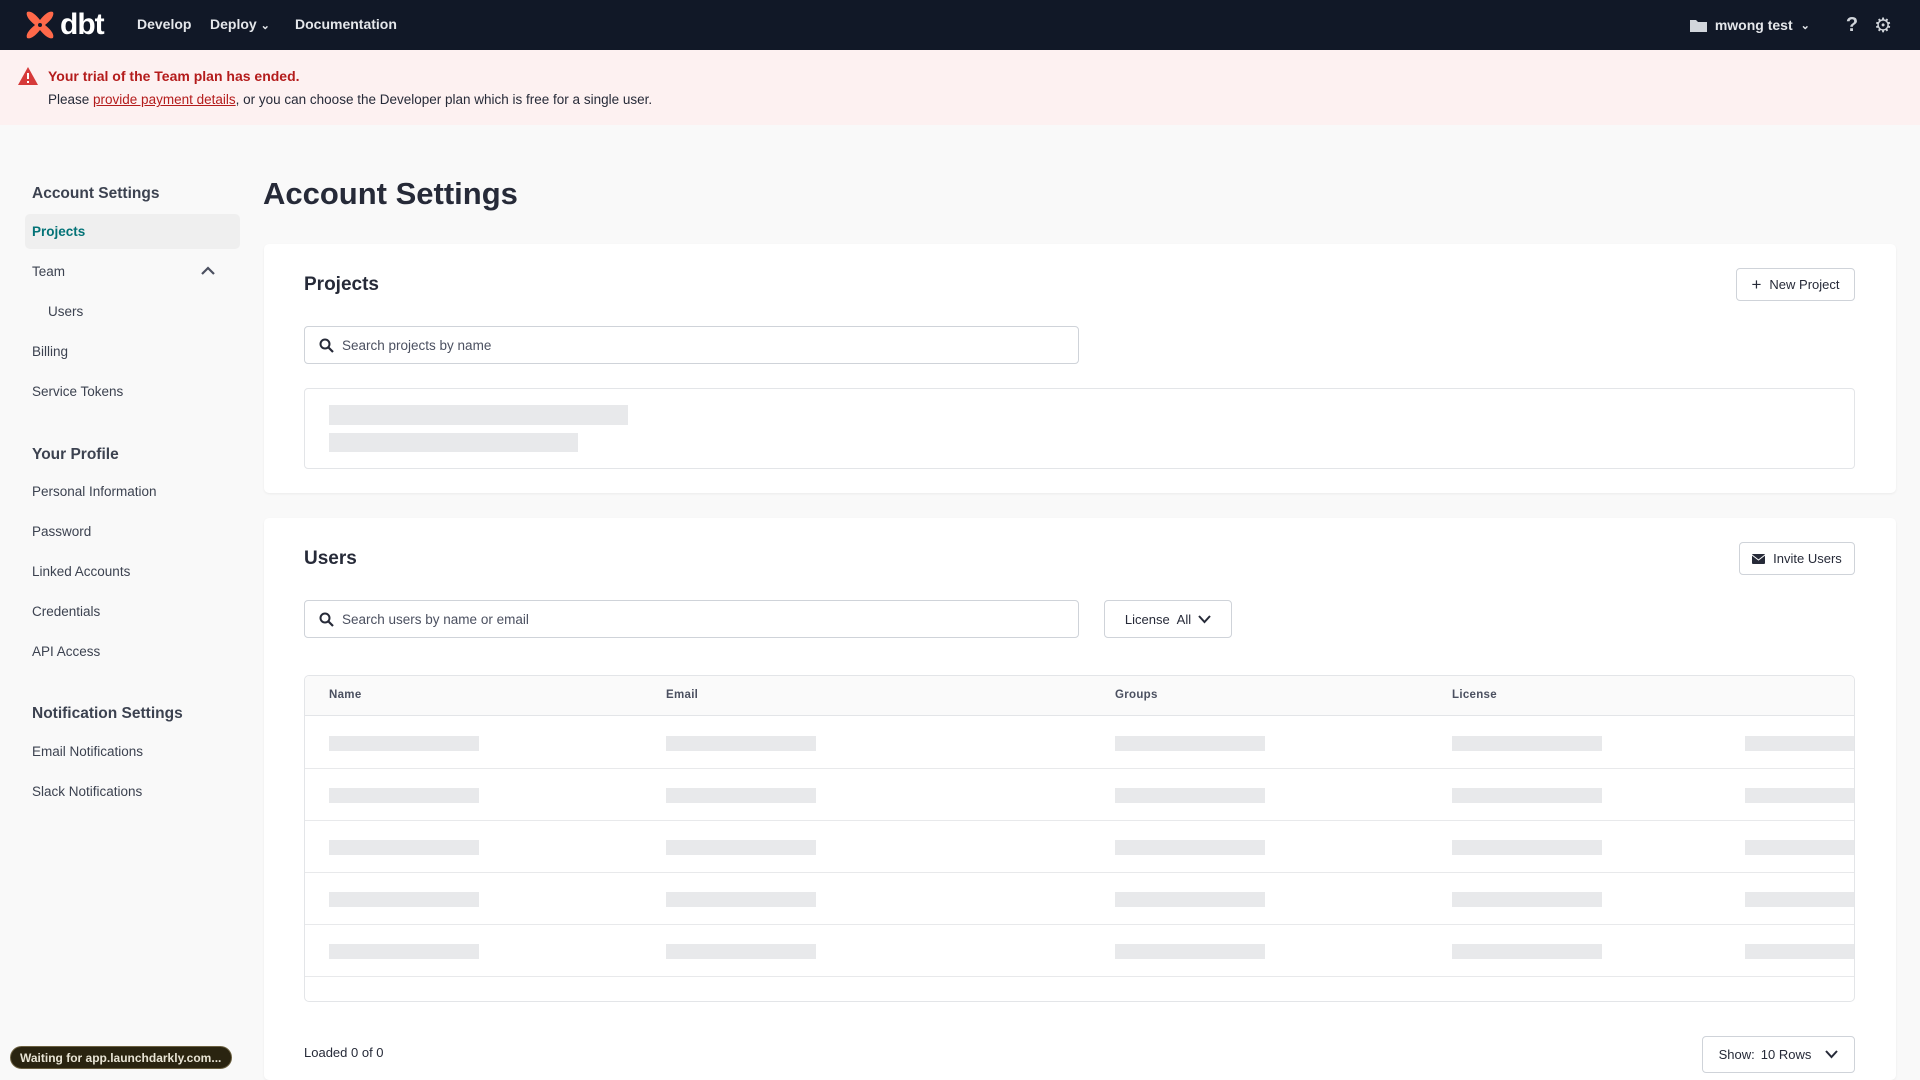 Image resolution: width=1920 pixels, height=1080 pixels. What do you see at coordinates (75, 454) in the screenshot?
I see `sidebar-heading-profile: Your Profile` at bounding box center [75, 454].